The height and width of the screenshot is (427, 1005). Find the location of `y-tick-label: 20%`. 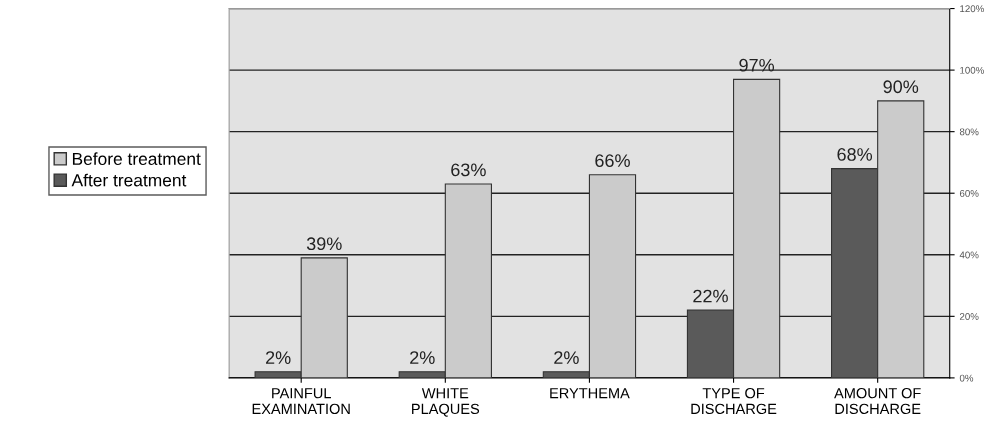

y-tick-label: 20% is located at coordinates (969, 316).